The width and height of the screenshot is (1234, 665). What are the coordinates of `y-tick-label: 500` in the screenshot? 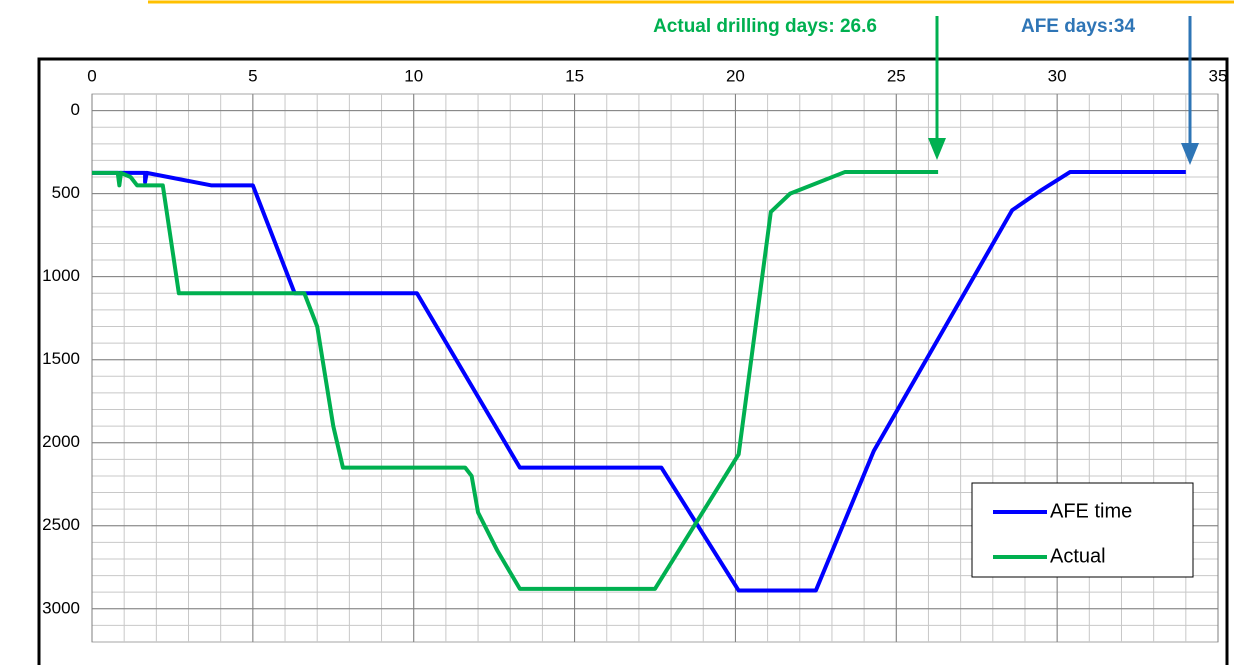 It's located at (66, 192).